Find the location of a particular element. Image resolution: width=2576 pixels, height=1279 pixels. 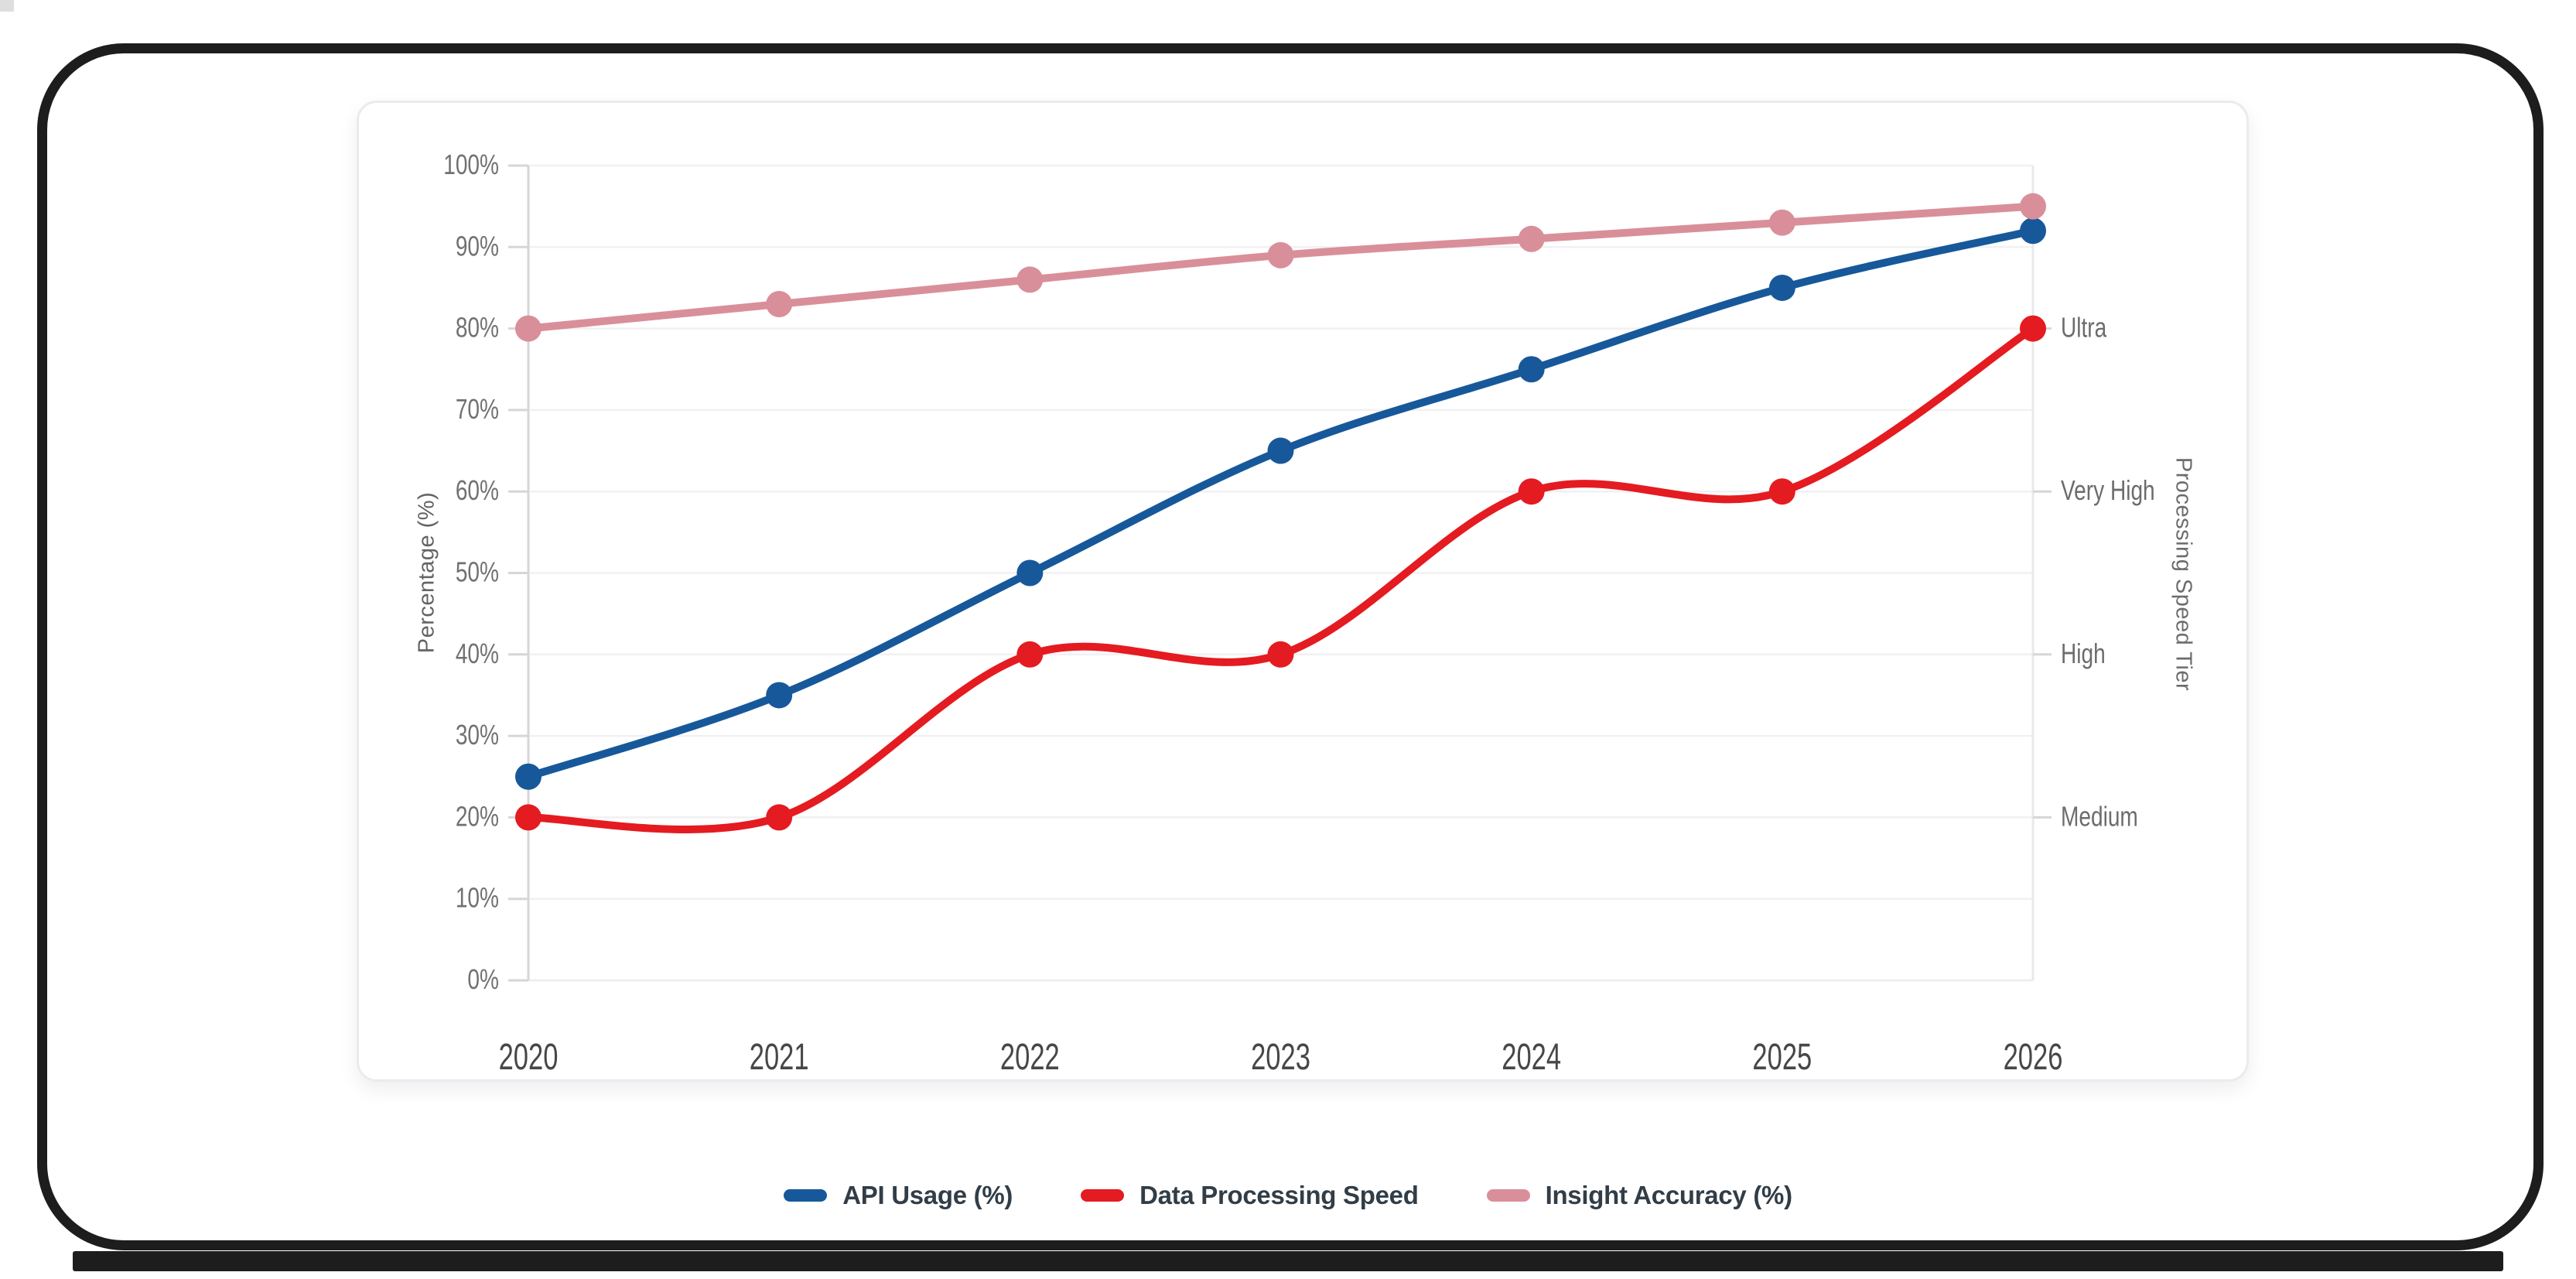

left-axis-tick-label: 100% is located at coordinates (471, 164).